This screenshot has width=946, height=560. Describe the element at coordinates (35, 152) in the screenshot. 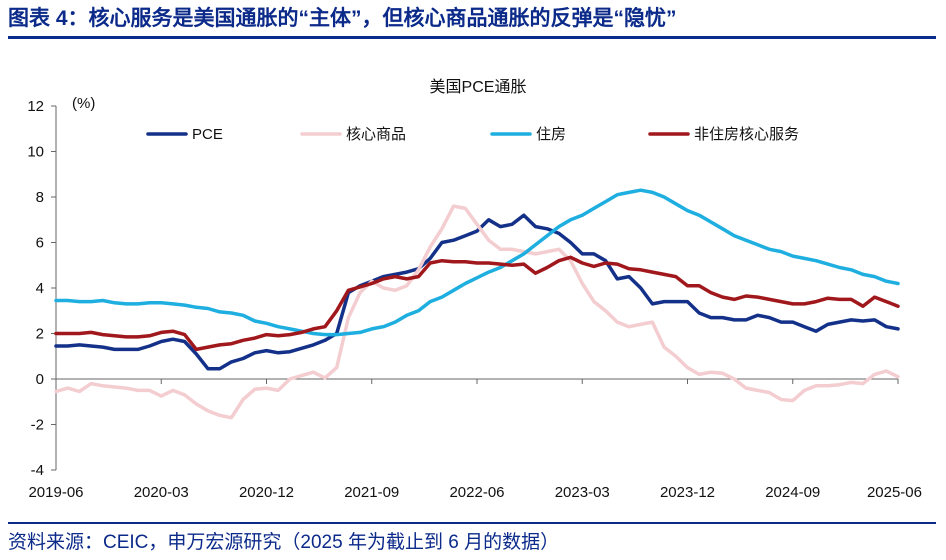

I see `y-tick-label: 10` at that location.